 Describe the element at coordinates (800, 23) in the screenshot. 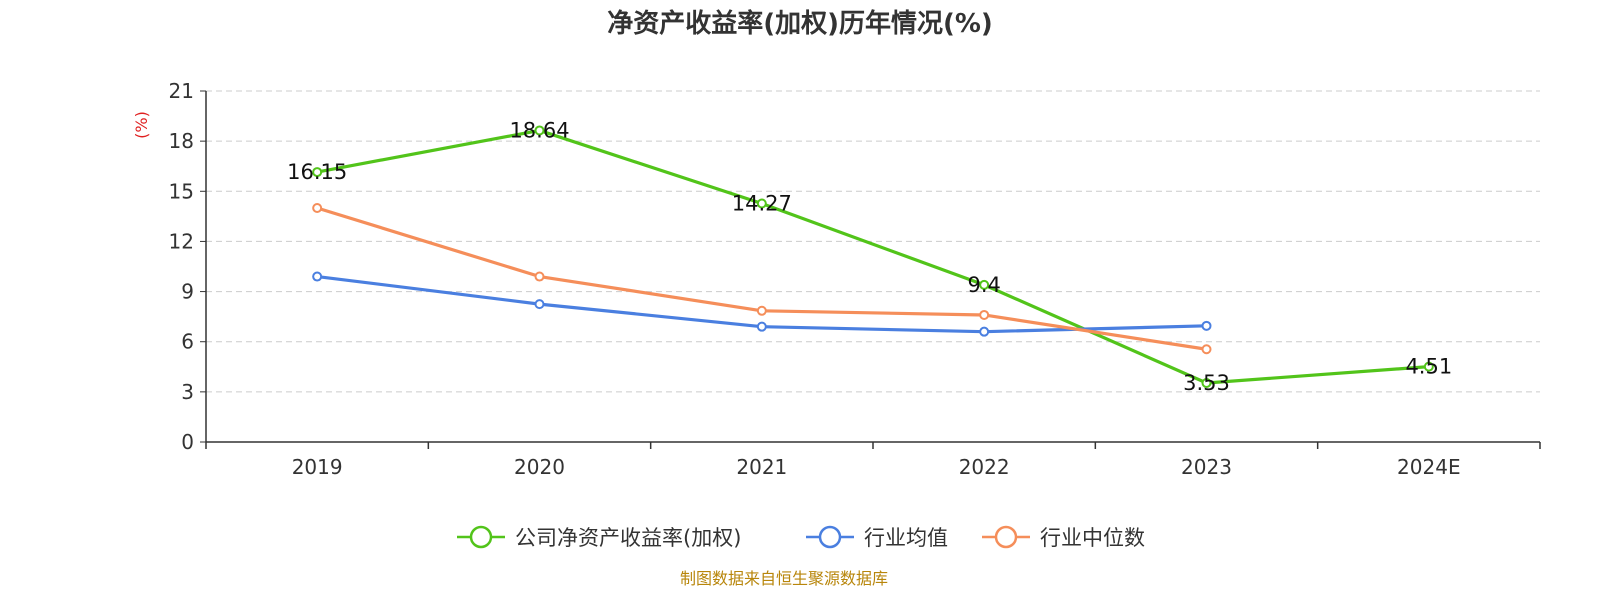

I see `chart-title: 净资产收益率(加权)历年情况(%)` at that location.